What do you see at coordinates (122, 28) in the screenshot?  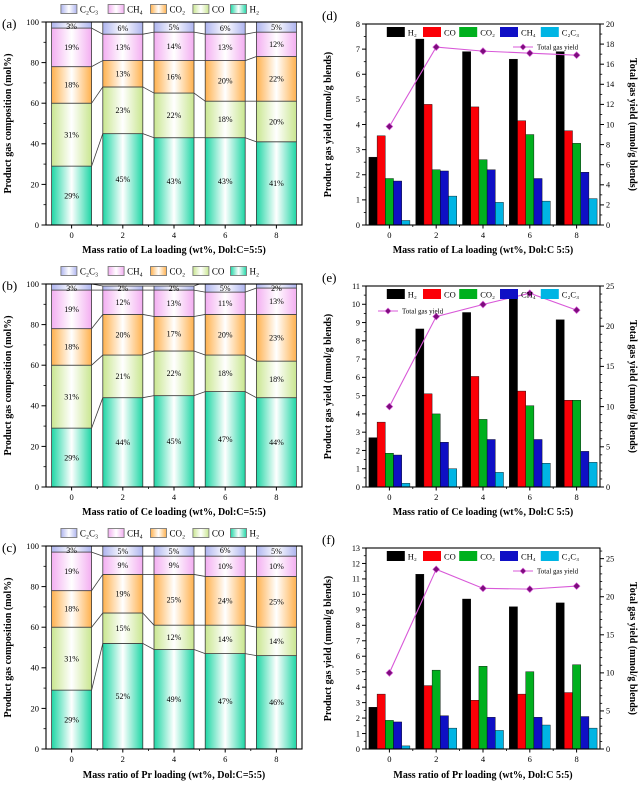 I see `svg-text: 6%` at bounding box center [122, 28].